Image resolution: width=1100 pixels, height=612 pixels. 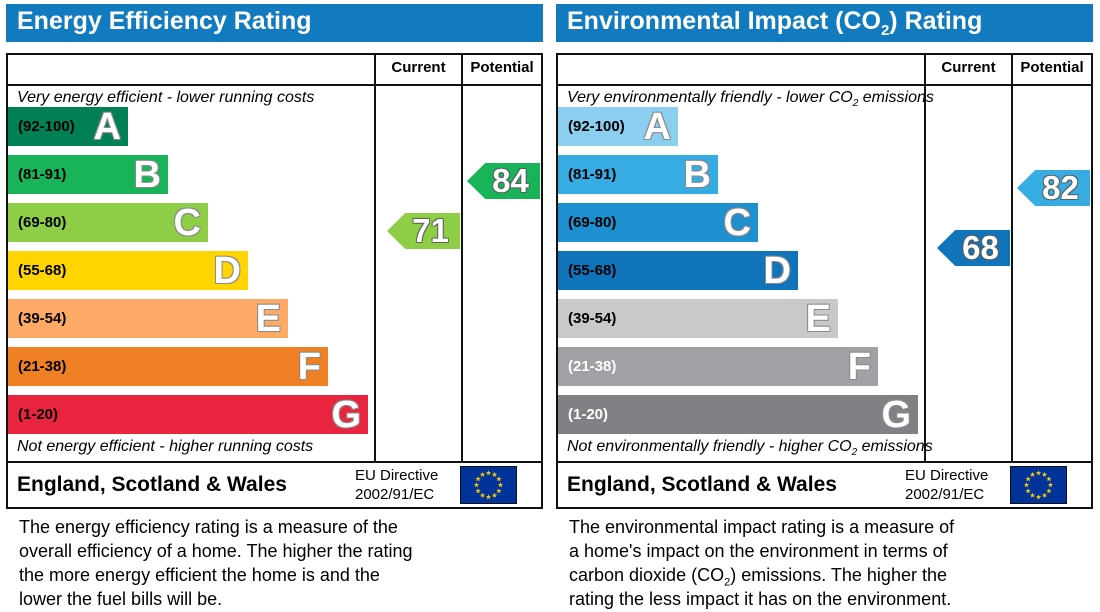 I want to click on current-rating-arrow: 71, so click(x=423, y=231).